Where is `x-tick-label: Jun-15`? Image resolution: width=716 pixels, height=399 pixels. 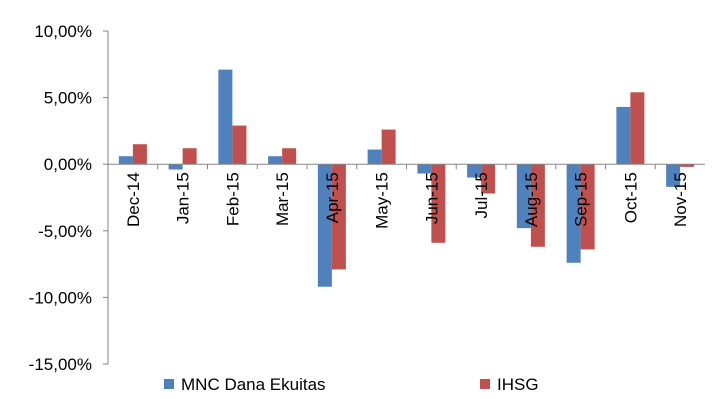
x-tick-label: Jun-15 is located at coordinates (431, 198).